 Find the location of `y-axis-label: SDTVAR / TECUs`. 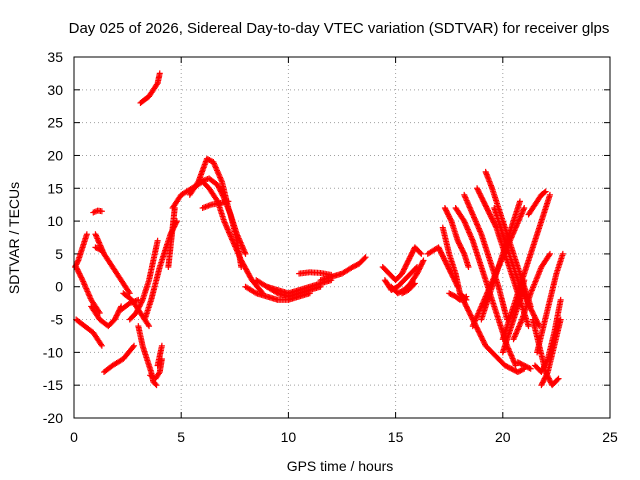

y-axis-label: SDTVAR / TECUs is located at coordinates (14, 238).